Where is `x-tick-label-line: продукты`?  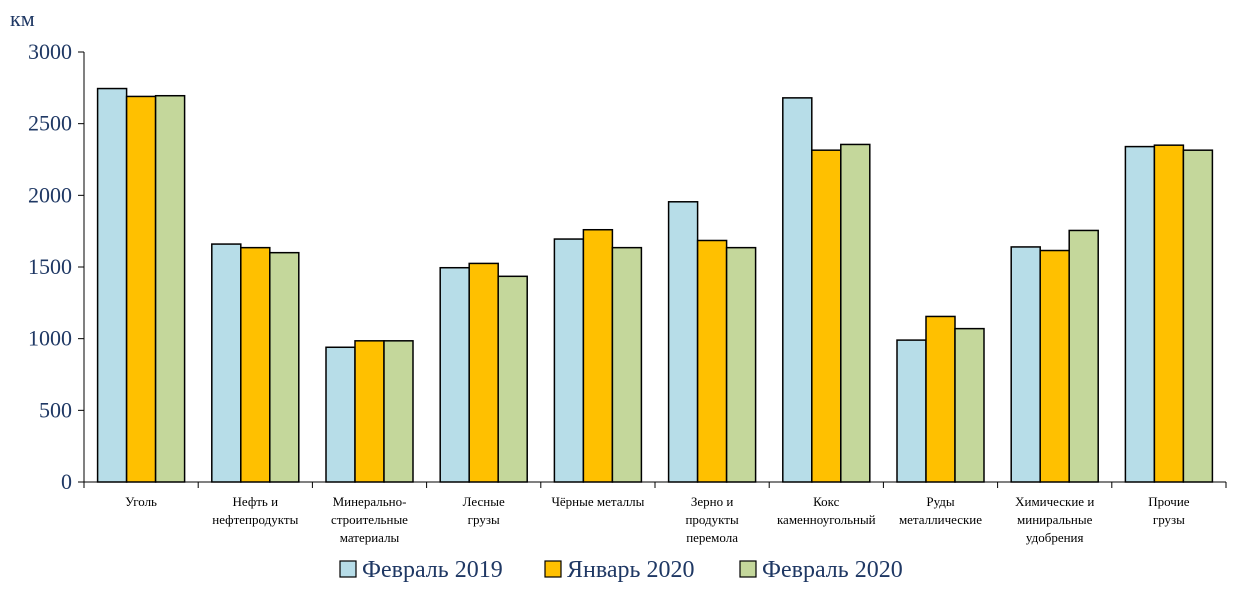
x-tick-label-line: продукты is located at coordinates (712, 519).